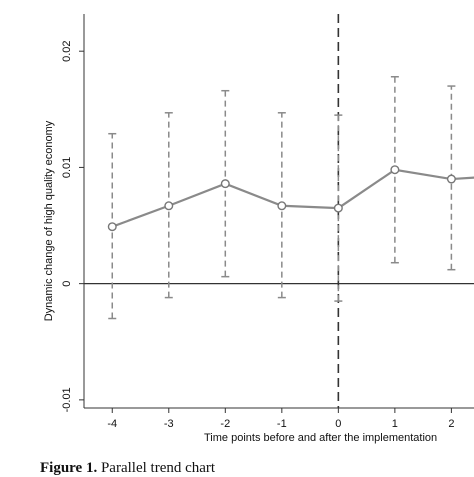  What do you see at coordinates (282, 424) in the screenshot?
I see `x-tick-label: -1` at bounding box center [282, 424].